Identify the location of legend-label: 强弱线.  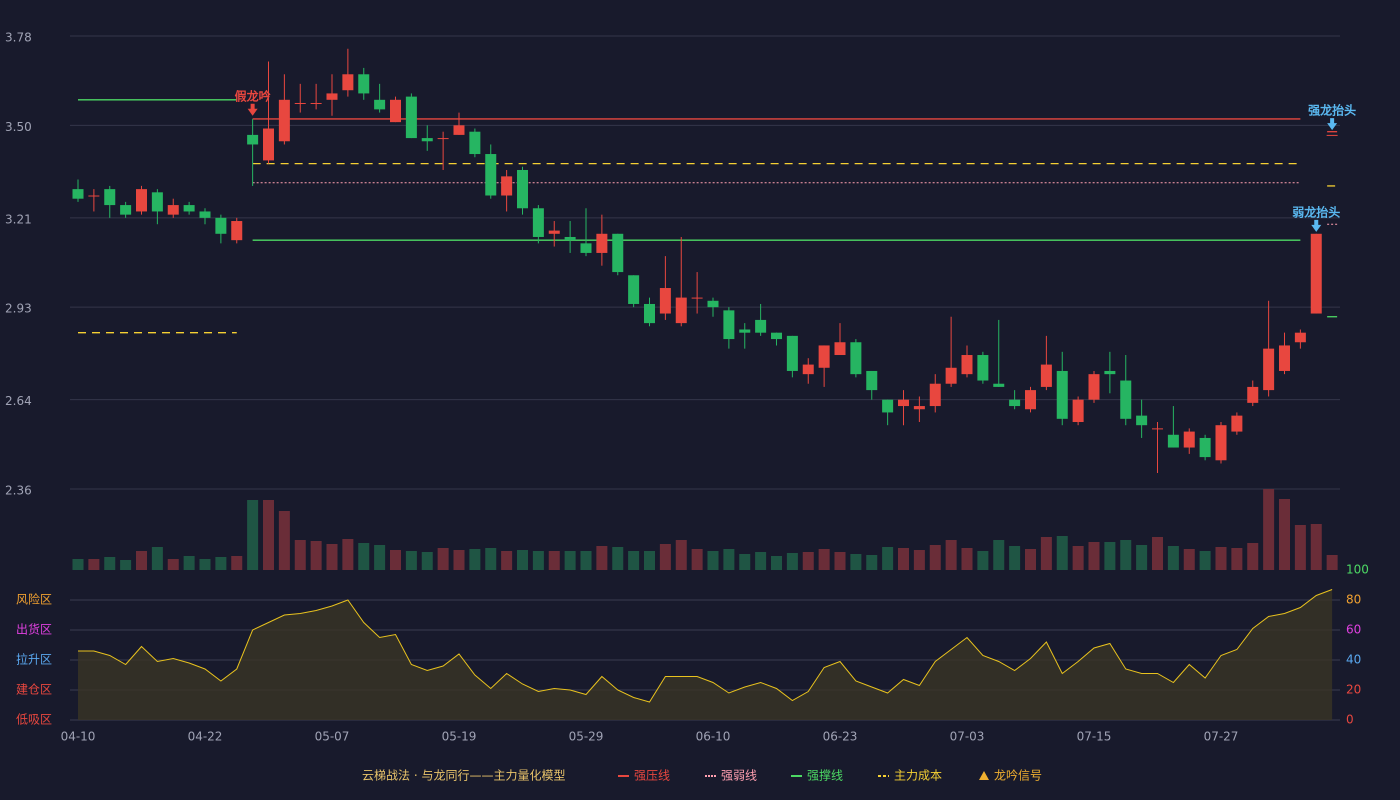
(739, 776).